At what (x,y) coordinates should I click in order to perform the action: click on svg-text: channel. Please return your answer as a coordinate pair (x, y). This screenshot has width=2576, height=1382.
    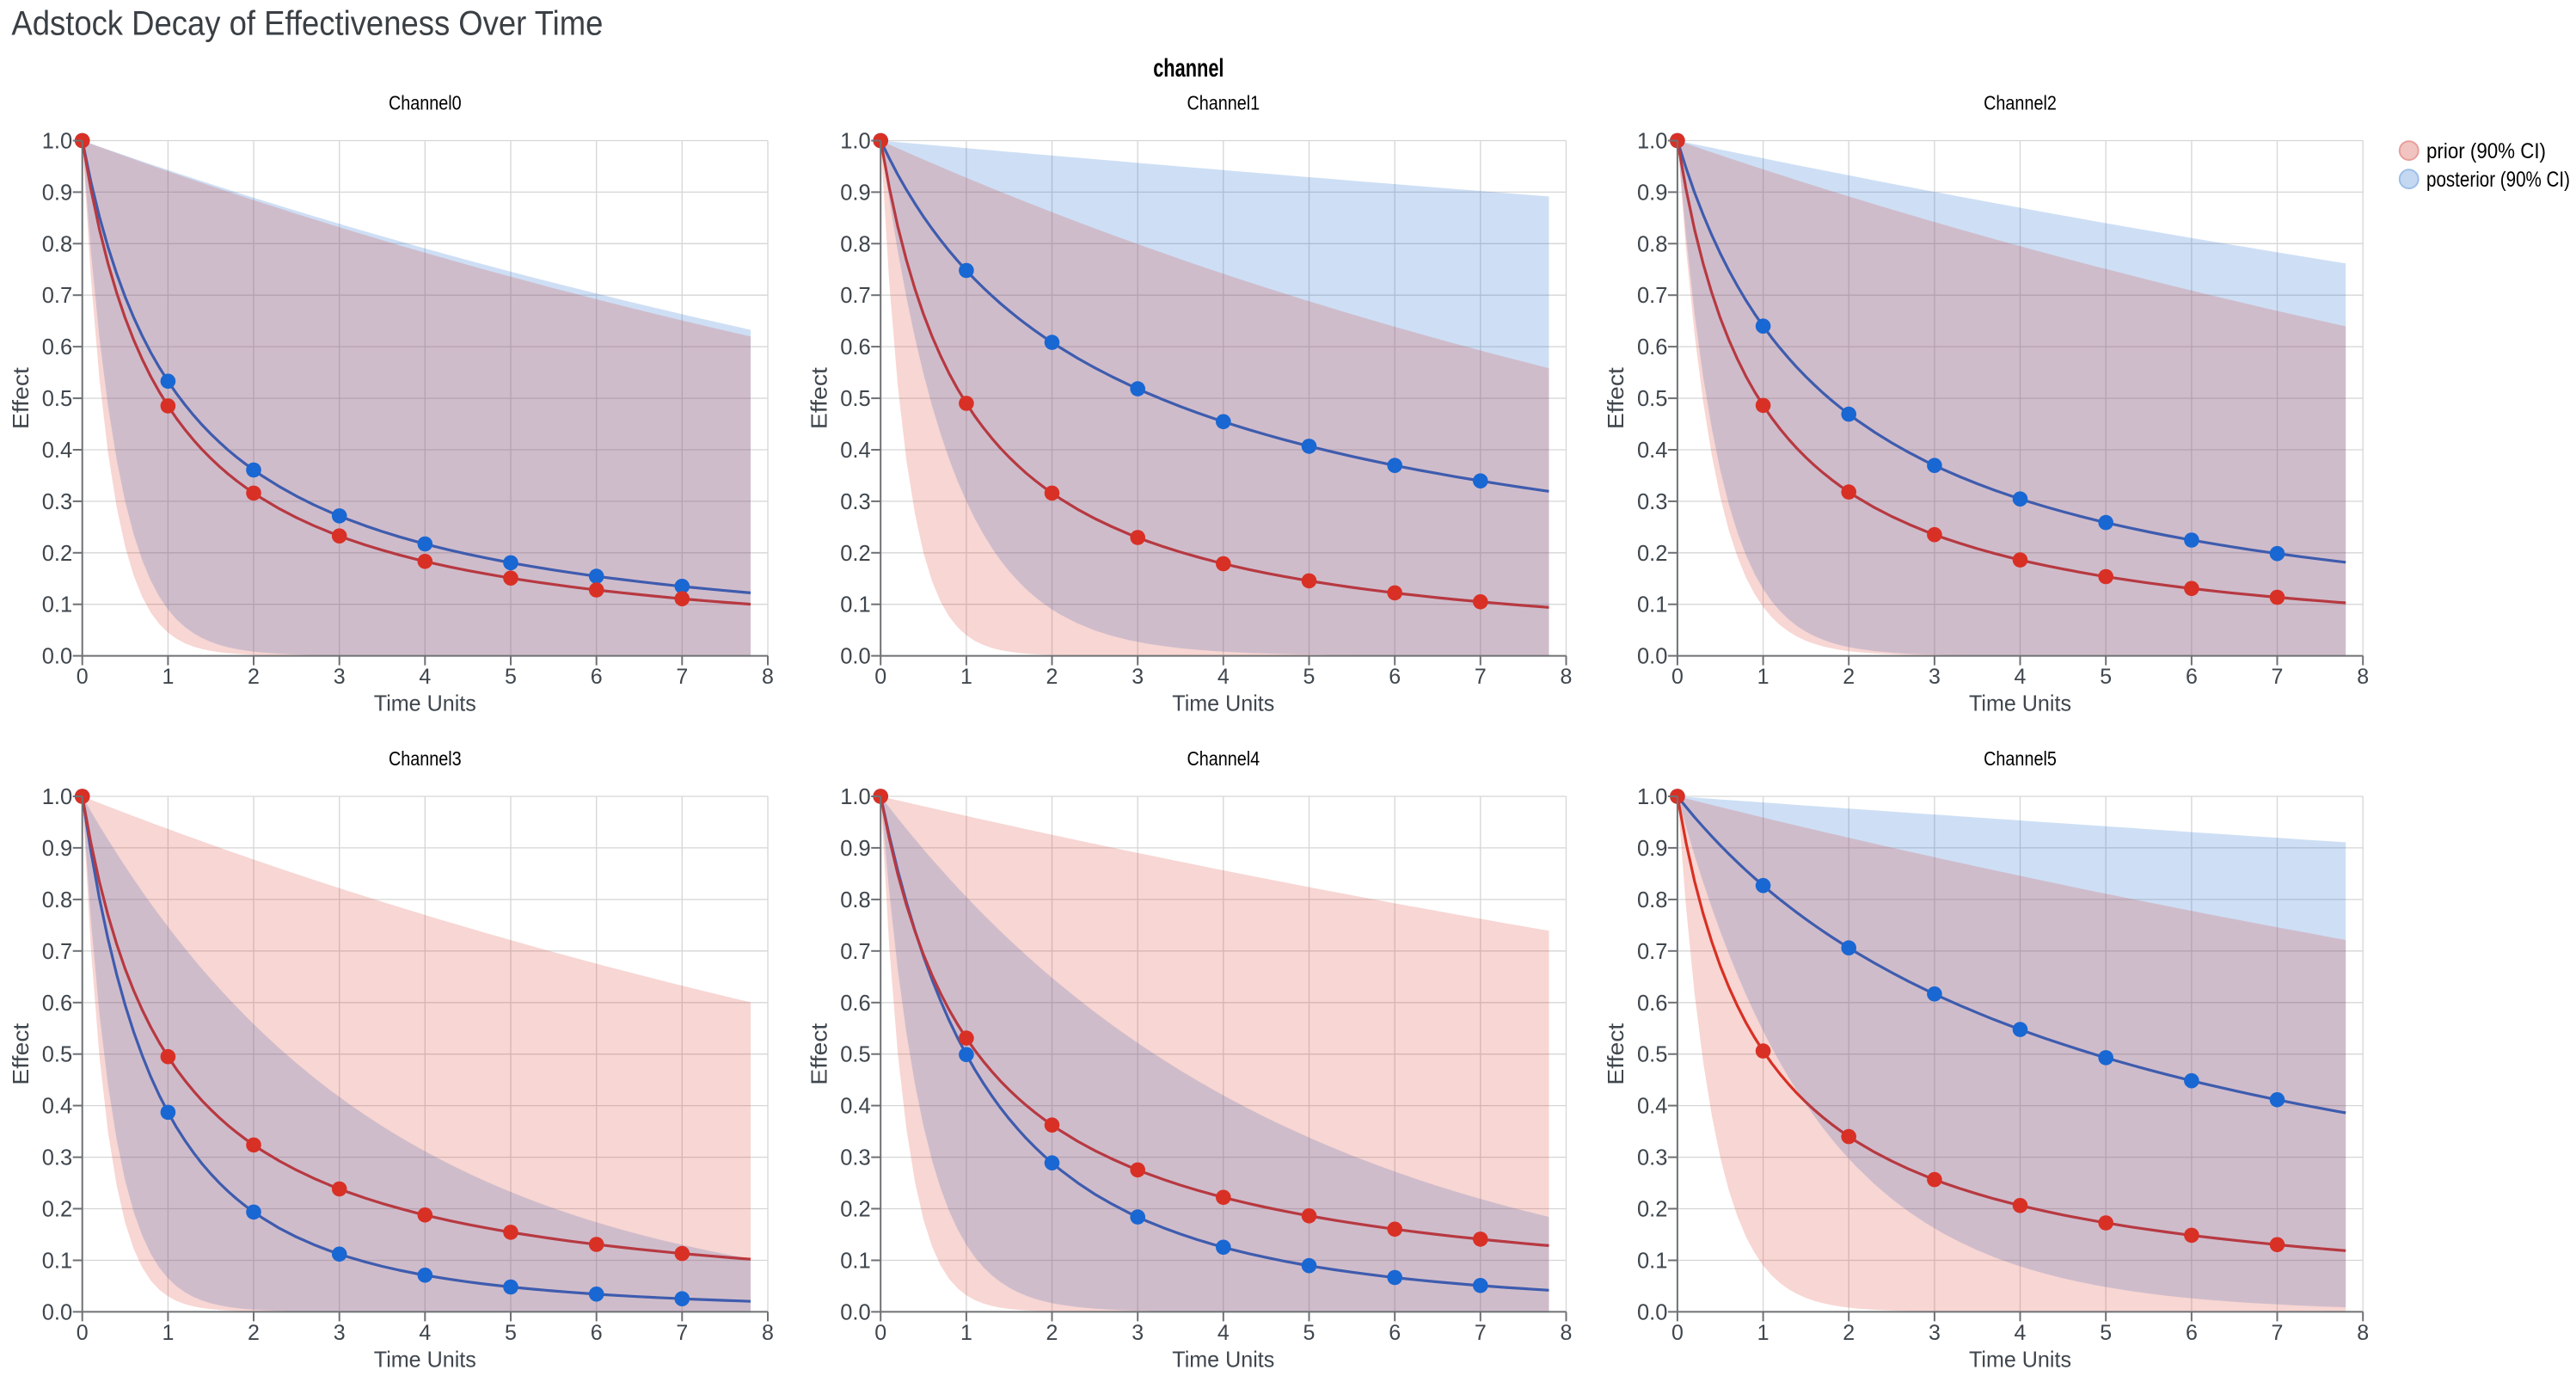
    Looking at the image, I should click on (1188, 68).